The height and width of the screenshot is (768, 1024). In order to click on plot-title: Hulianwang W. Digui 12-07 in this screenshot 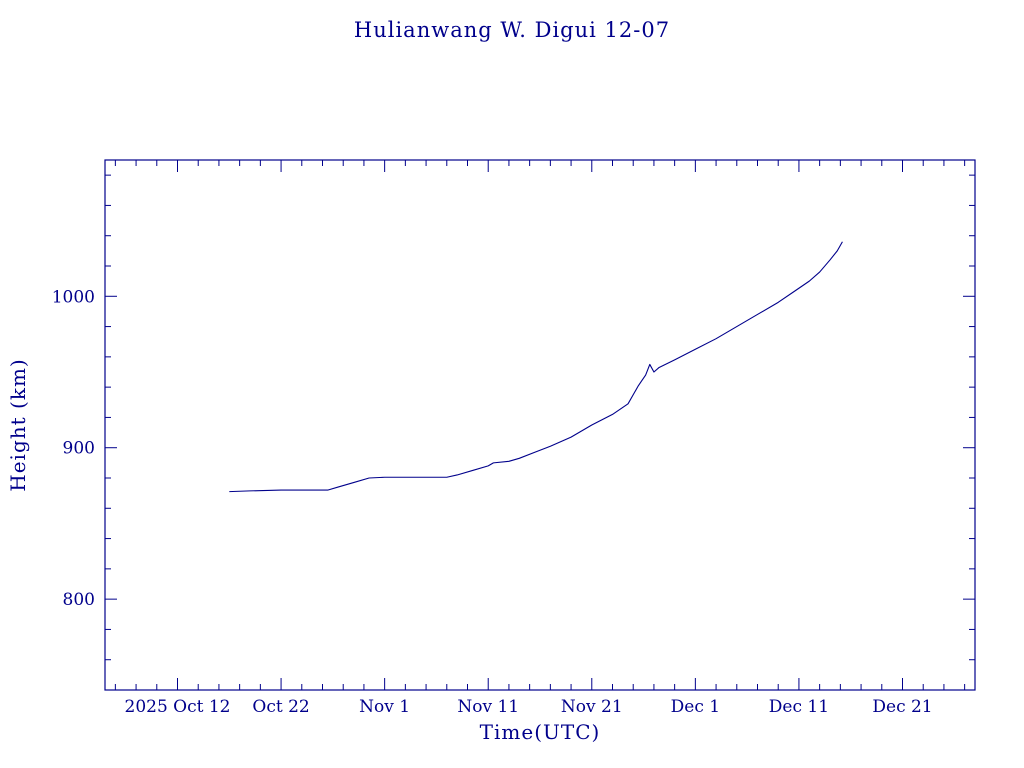, I will do `click(512, 30)`.